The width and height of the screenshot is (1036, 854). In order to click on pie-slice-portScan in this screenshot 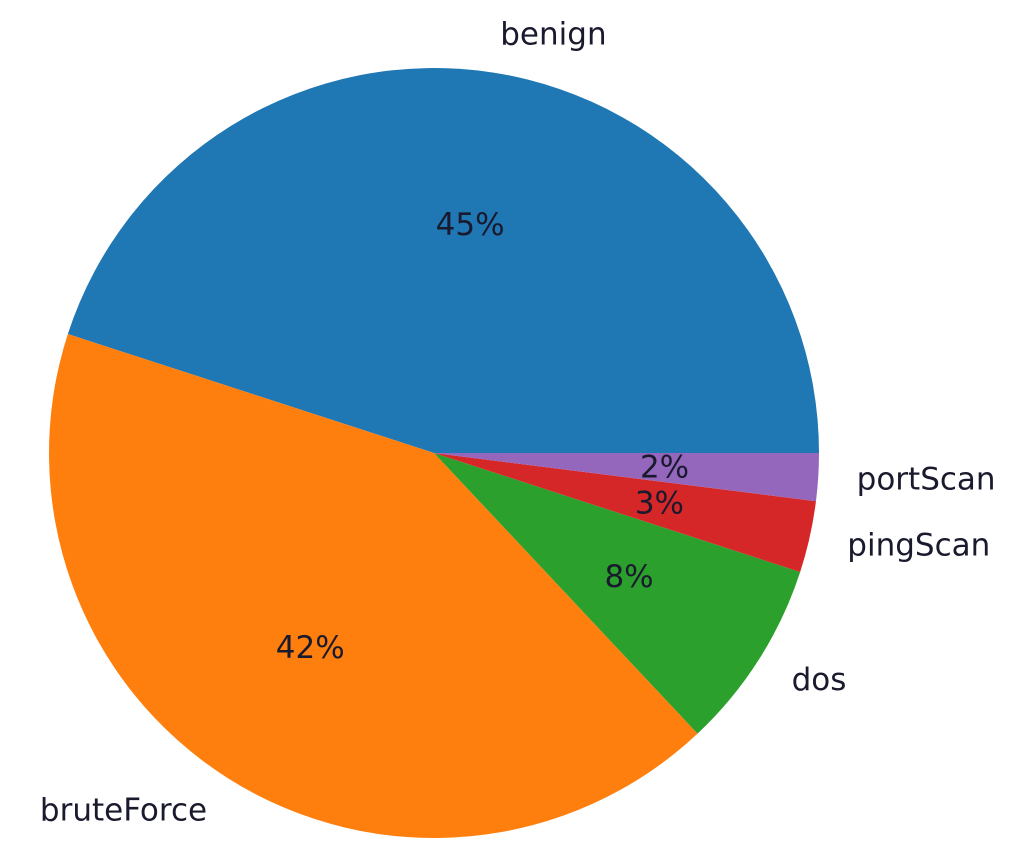, I will do `click(626, 477)`.